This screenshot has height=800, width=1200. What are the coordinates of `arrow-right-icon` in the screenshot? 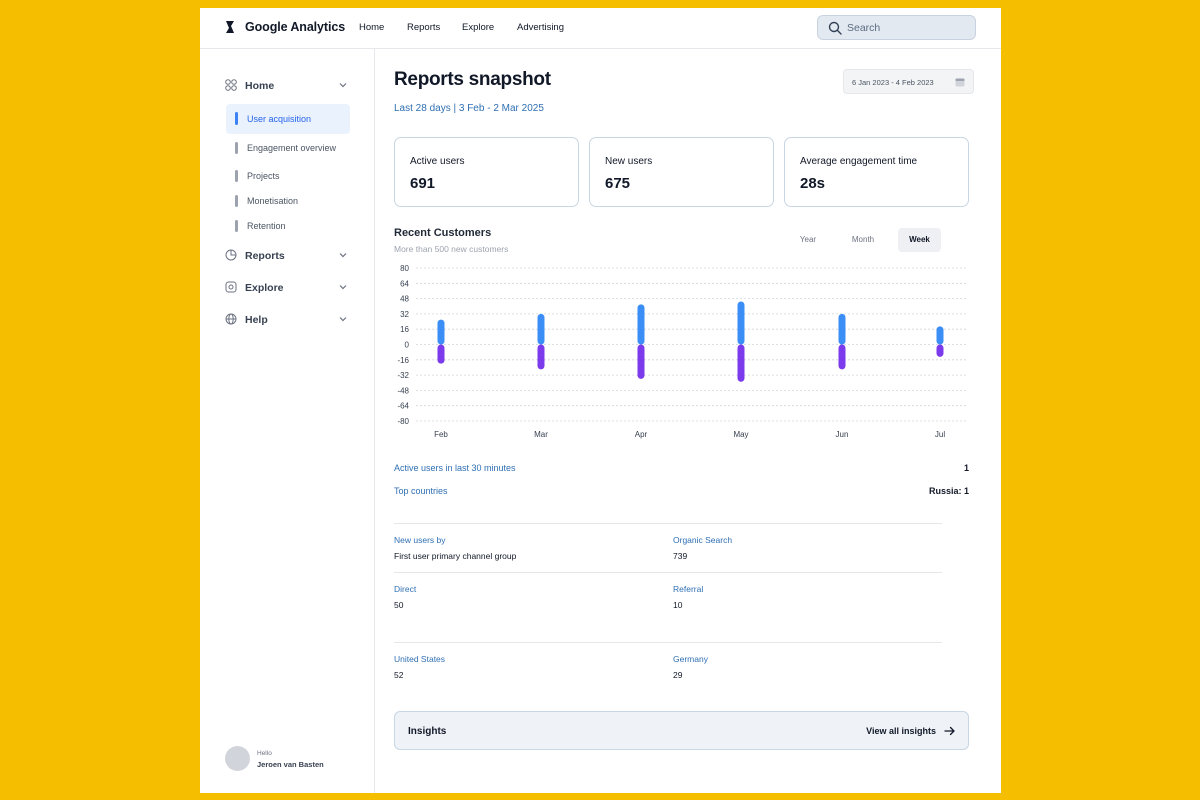 It's located at (950, 731).